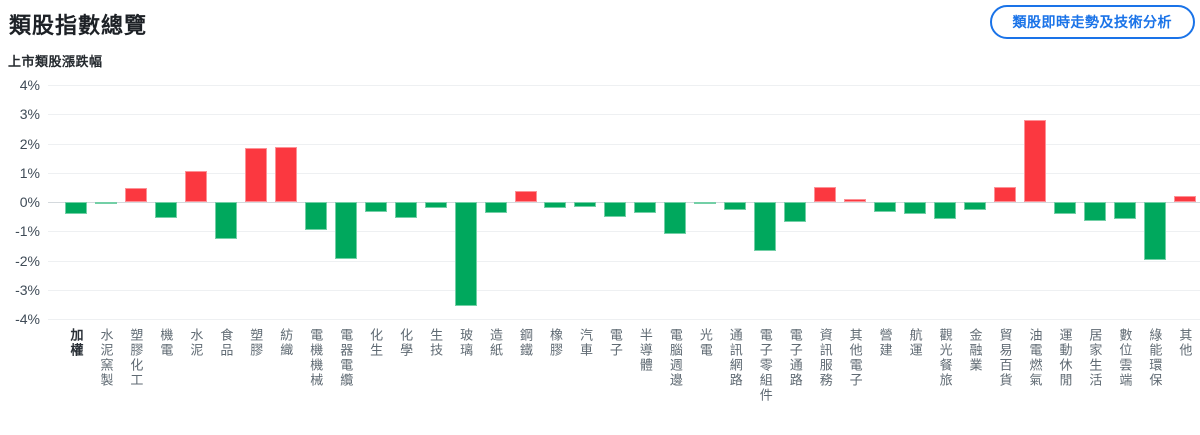 Image resolution: width=1200 pixels, height=435 pixels. Describe the element at coordinates (27, 231) in the screenshot. I see `y-axis-tick-label: -1%` at that location.